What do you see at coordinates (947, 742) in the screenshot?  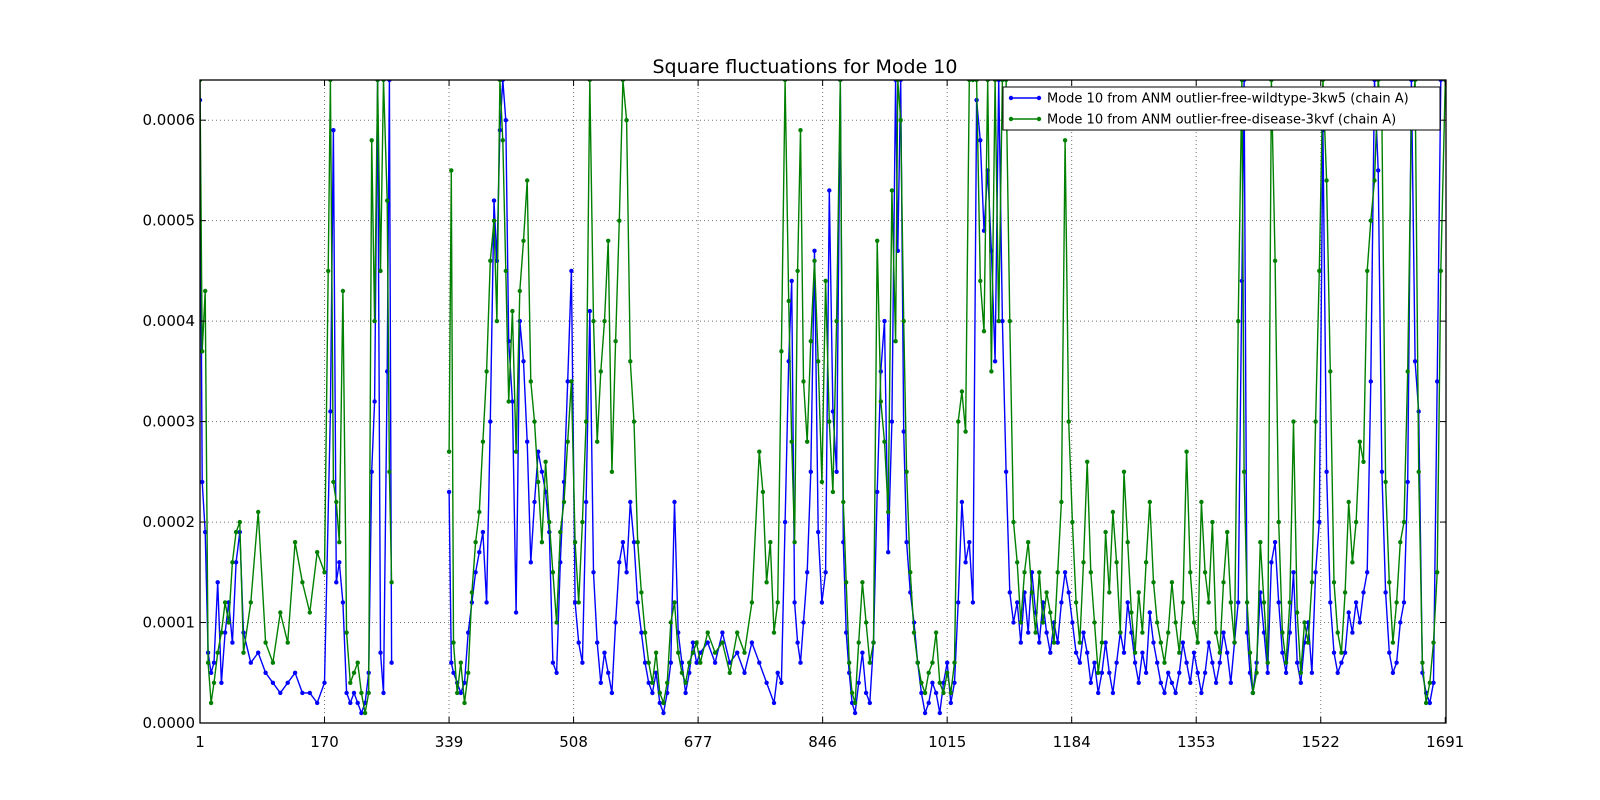 I see `x-tick-label: 1015` at bounding box center [947, 742].